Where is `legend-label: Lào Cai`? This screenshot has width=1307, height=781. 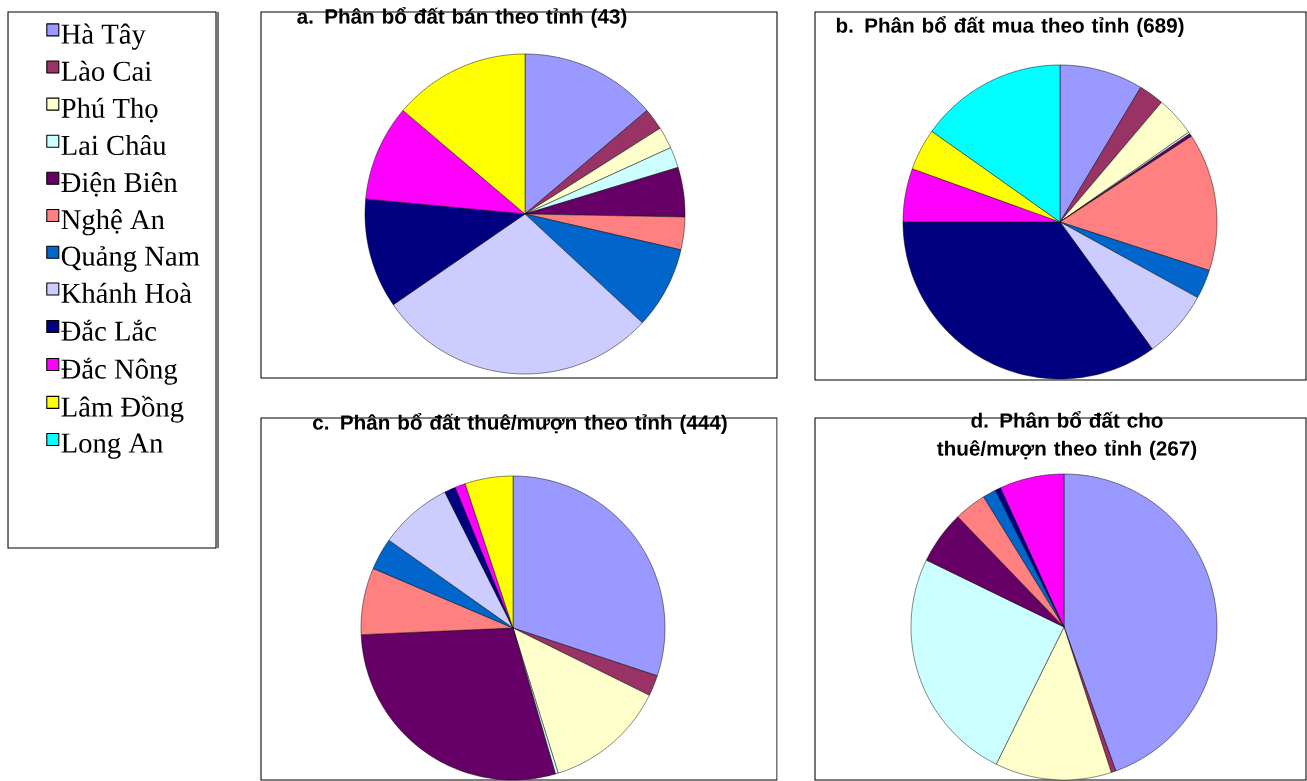 legend-label: Lào Cai is located at coordinates (106, 70).